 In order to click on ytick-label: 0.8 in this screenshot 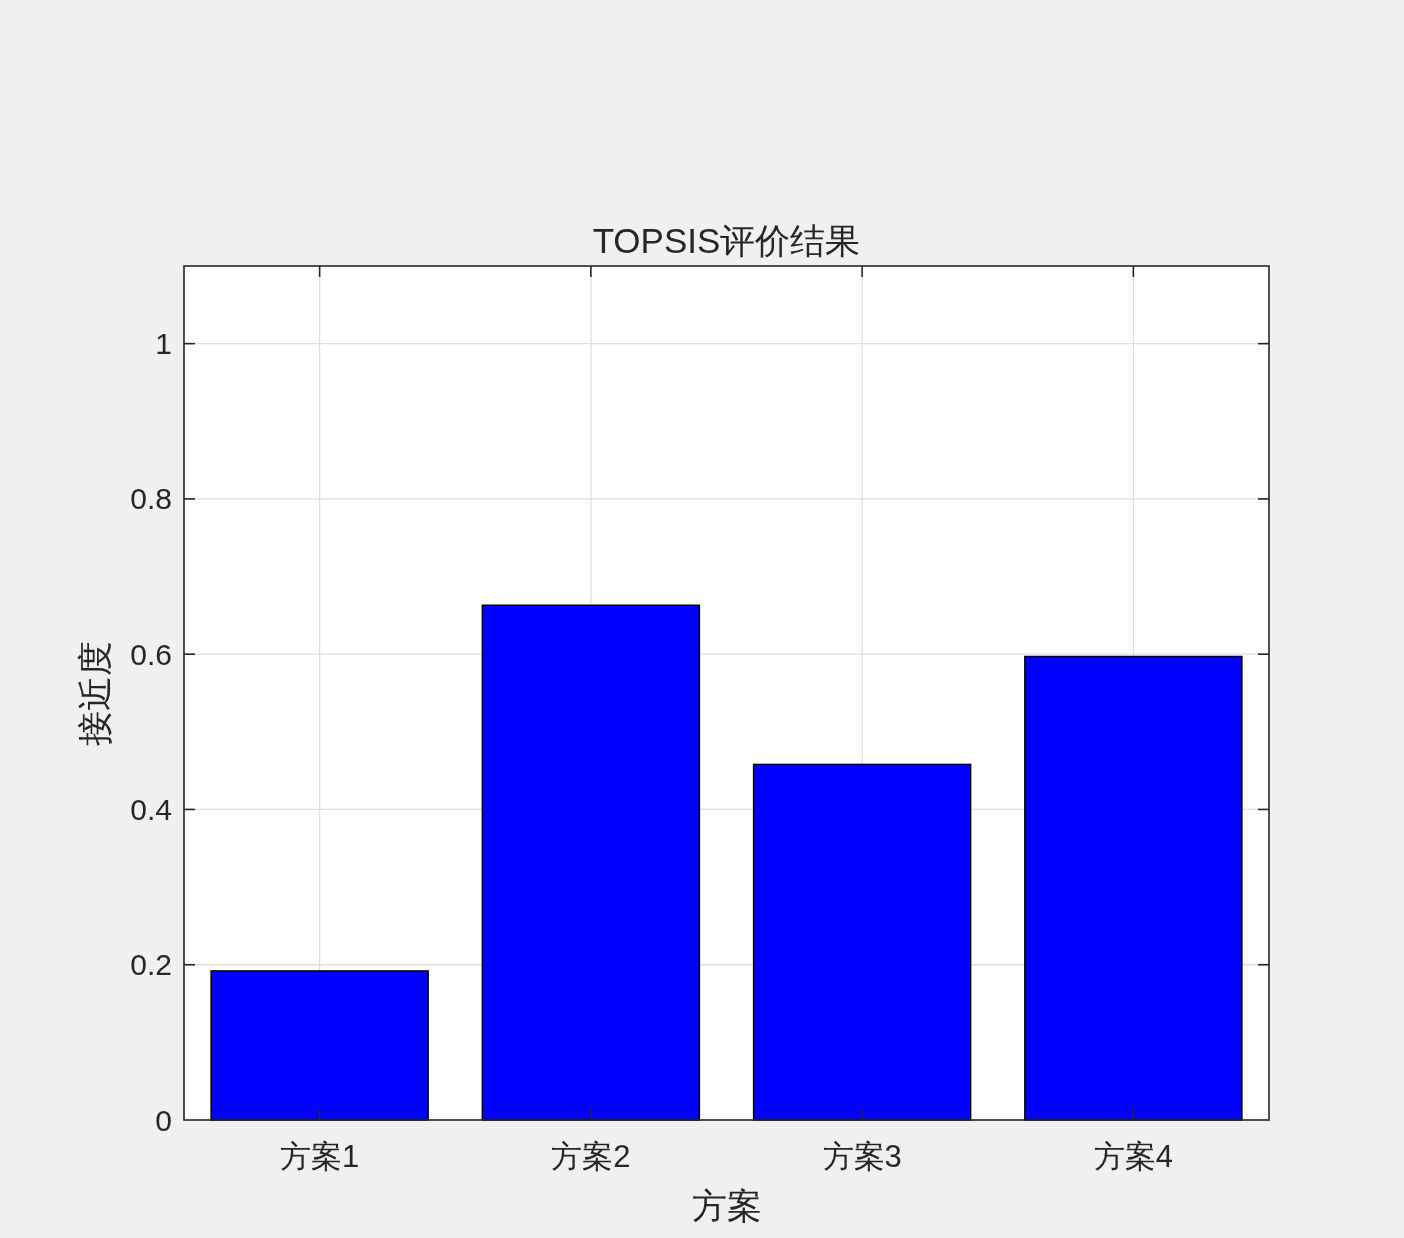, I will do `click(151, 499)`.